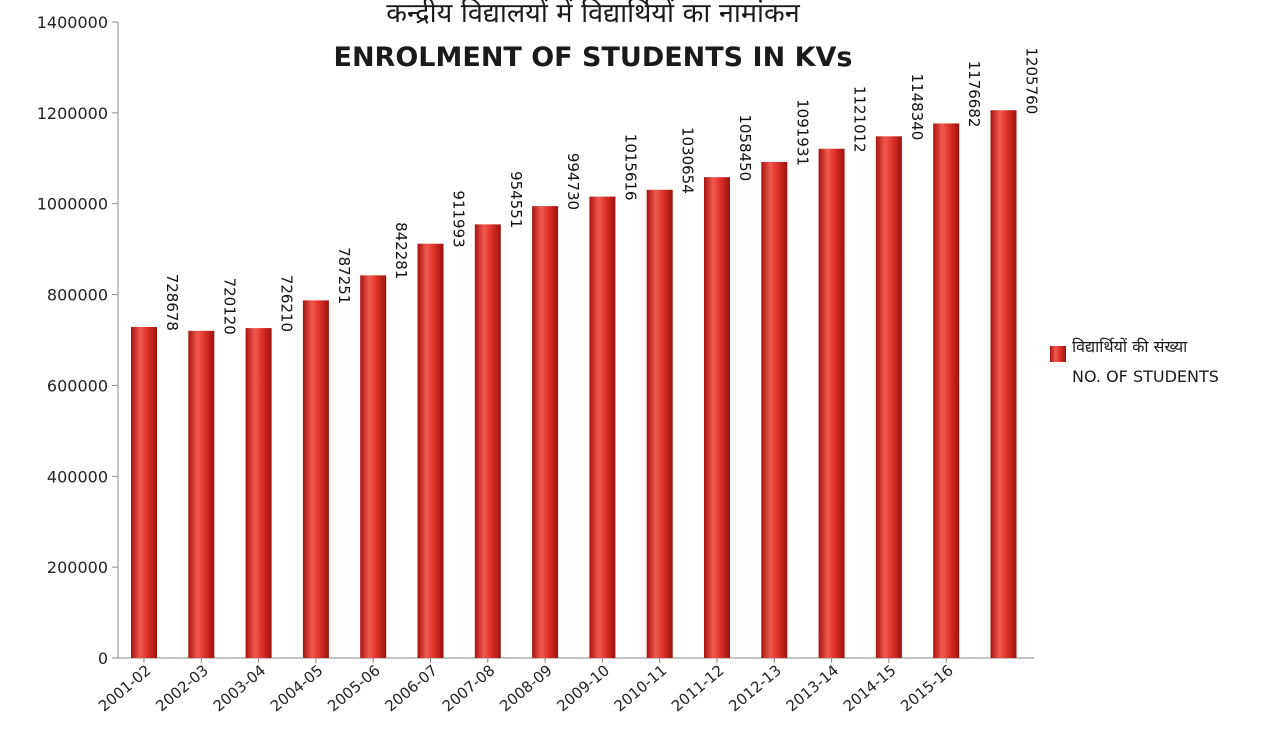 This screenshot has width=1279, height=738. I want to click on y-tick-label: 1000000, so click(72, 204).